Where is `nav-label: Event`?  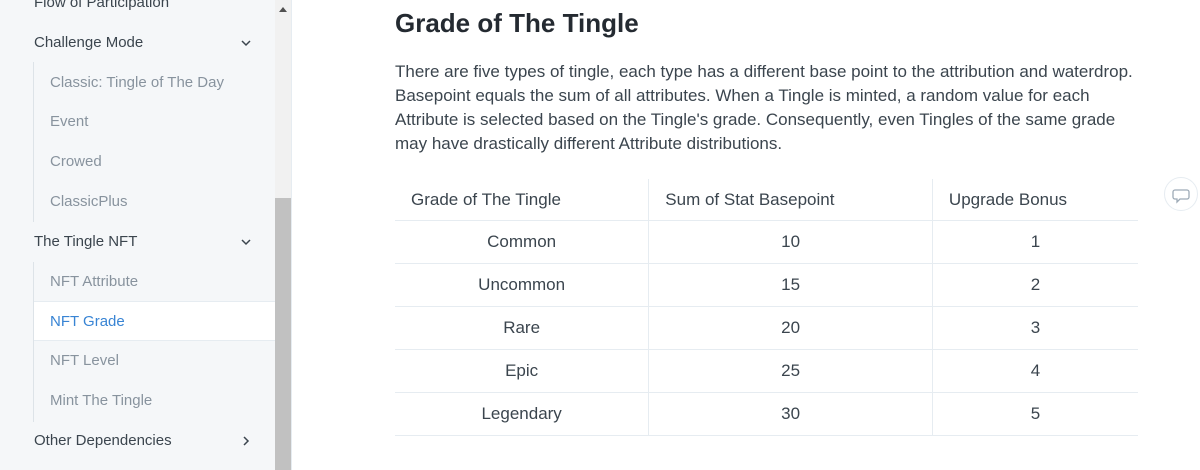 nav-label: Event is located at coordinates (69, 122).